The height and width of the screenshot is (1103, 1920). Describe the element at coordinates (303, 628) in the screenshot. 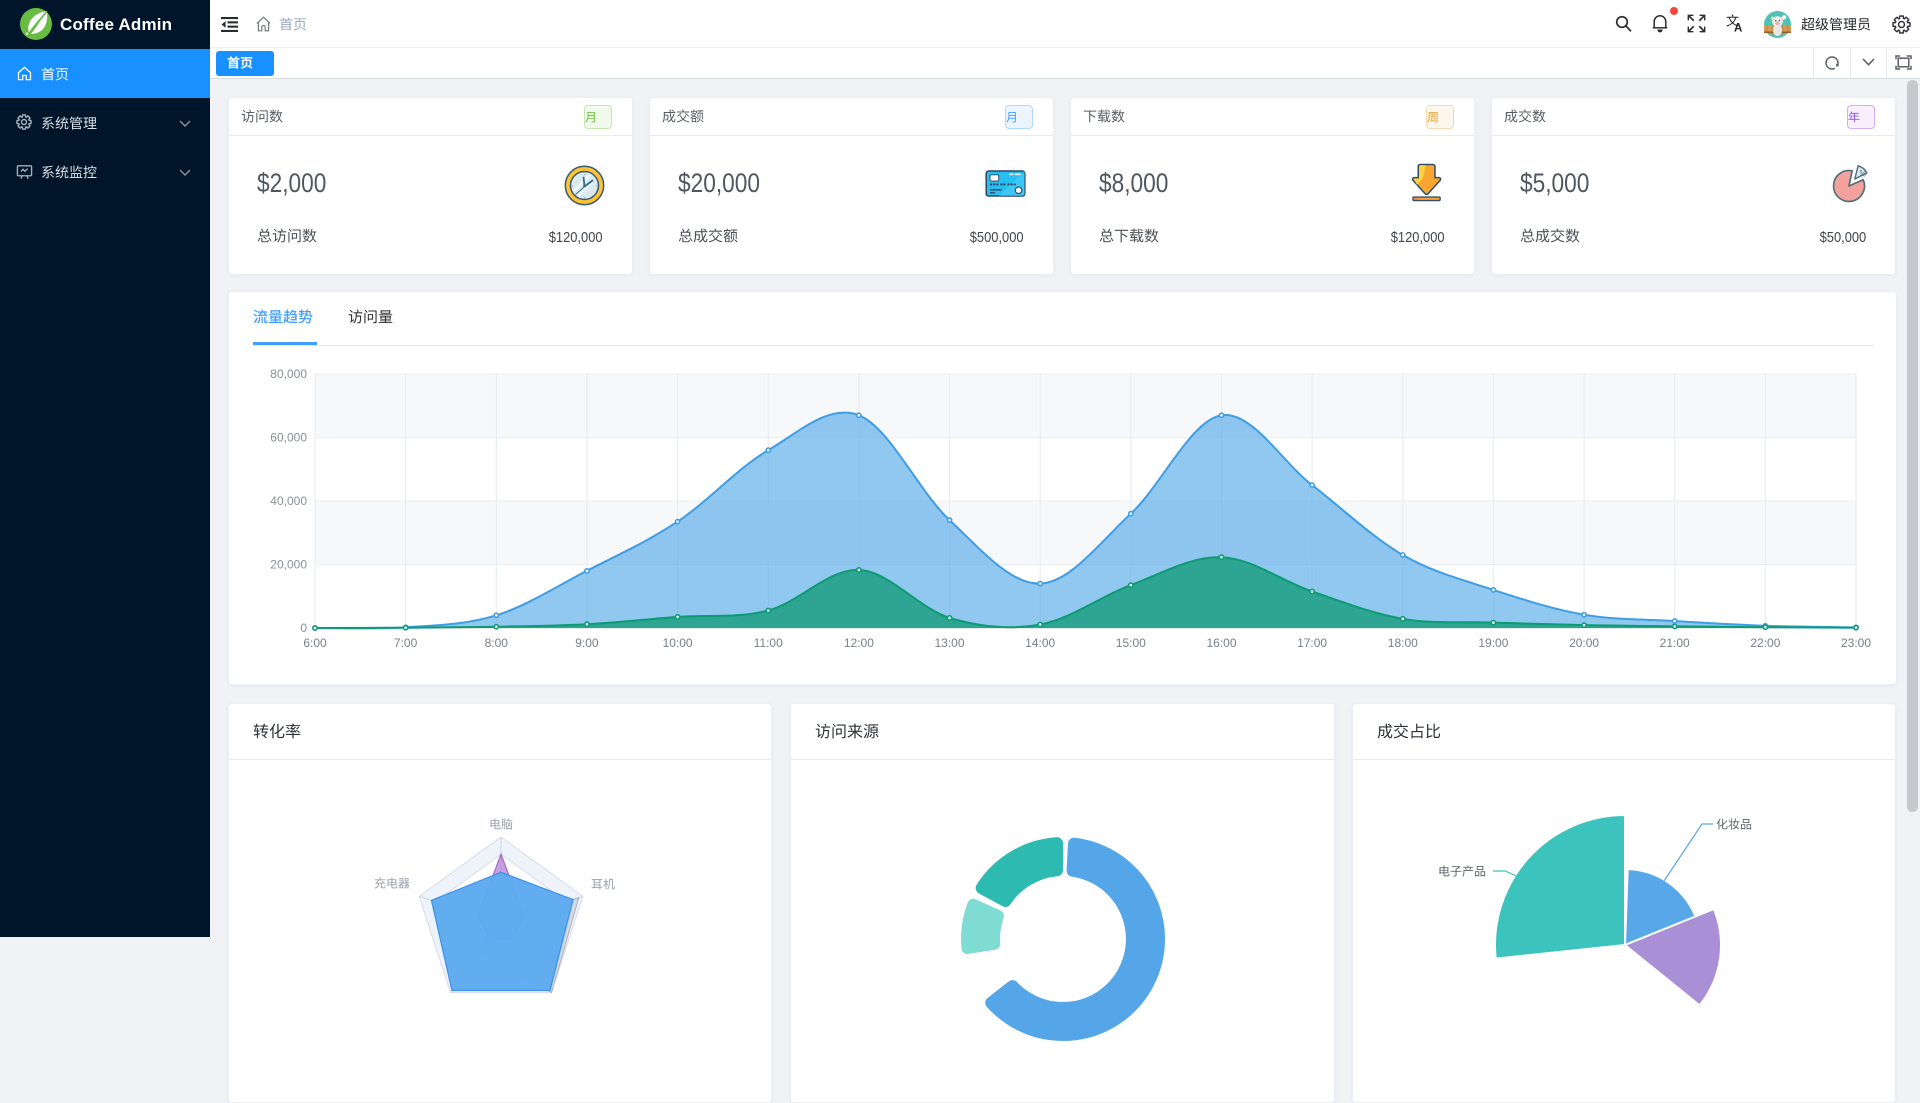

I see `svg-text: 0` at that location.